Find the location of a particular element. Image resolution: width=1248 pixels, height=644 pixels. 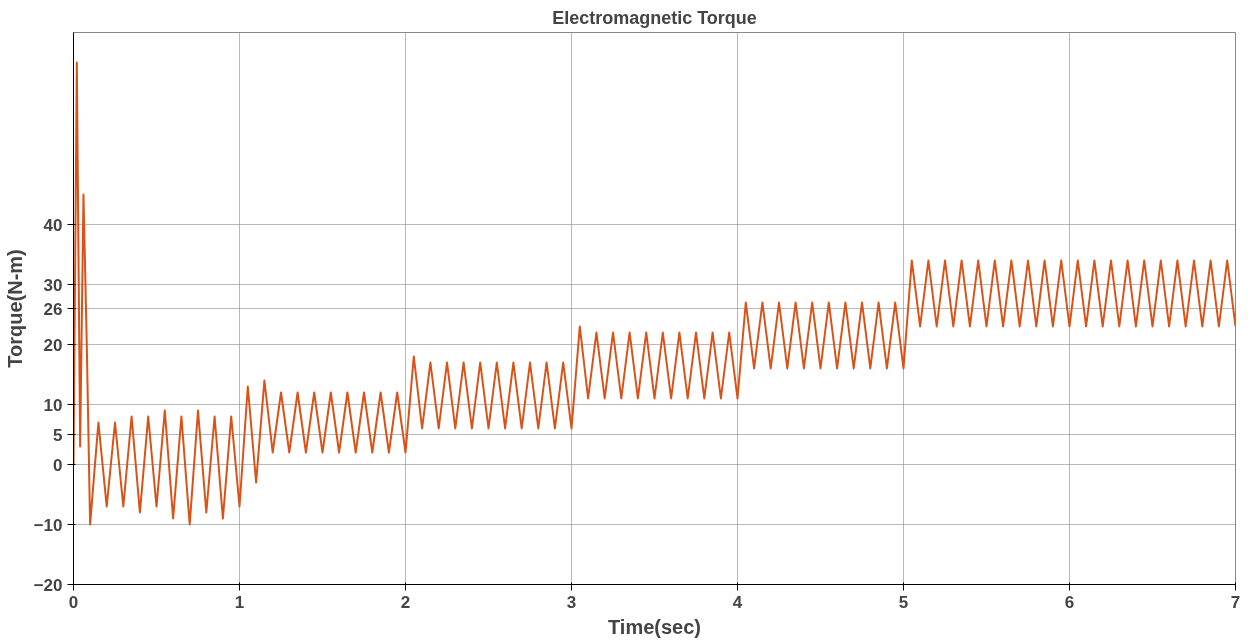

x-tick-label: 7 is located at coordinates (1235, 602).